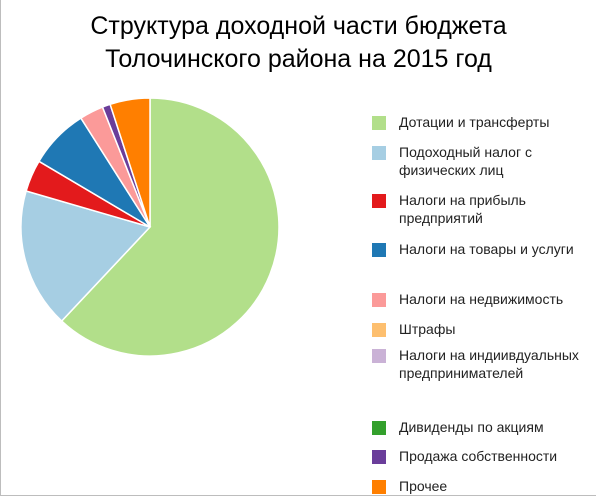 The width and height of the screenshot is (597, 499). What do you see at coordinates (465, 161) in the screenshot?
I see `legend-label: Подоходный налог с физических лиц` at bounding box center [465, 161].